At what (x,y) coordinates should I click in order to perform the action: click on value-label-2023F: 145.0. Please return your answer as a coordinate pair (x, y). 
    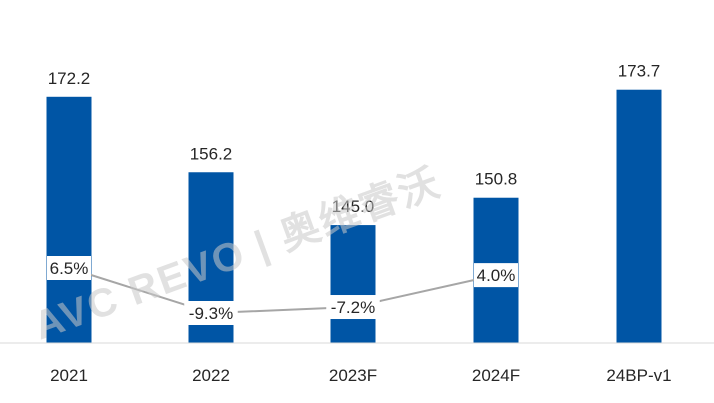
    Looking at the image, I should click on (353, 206).